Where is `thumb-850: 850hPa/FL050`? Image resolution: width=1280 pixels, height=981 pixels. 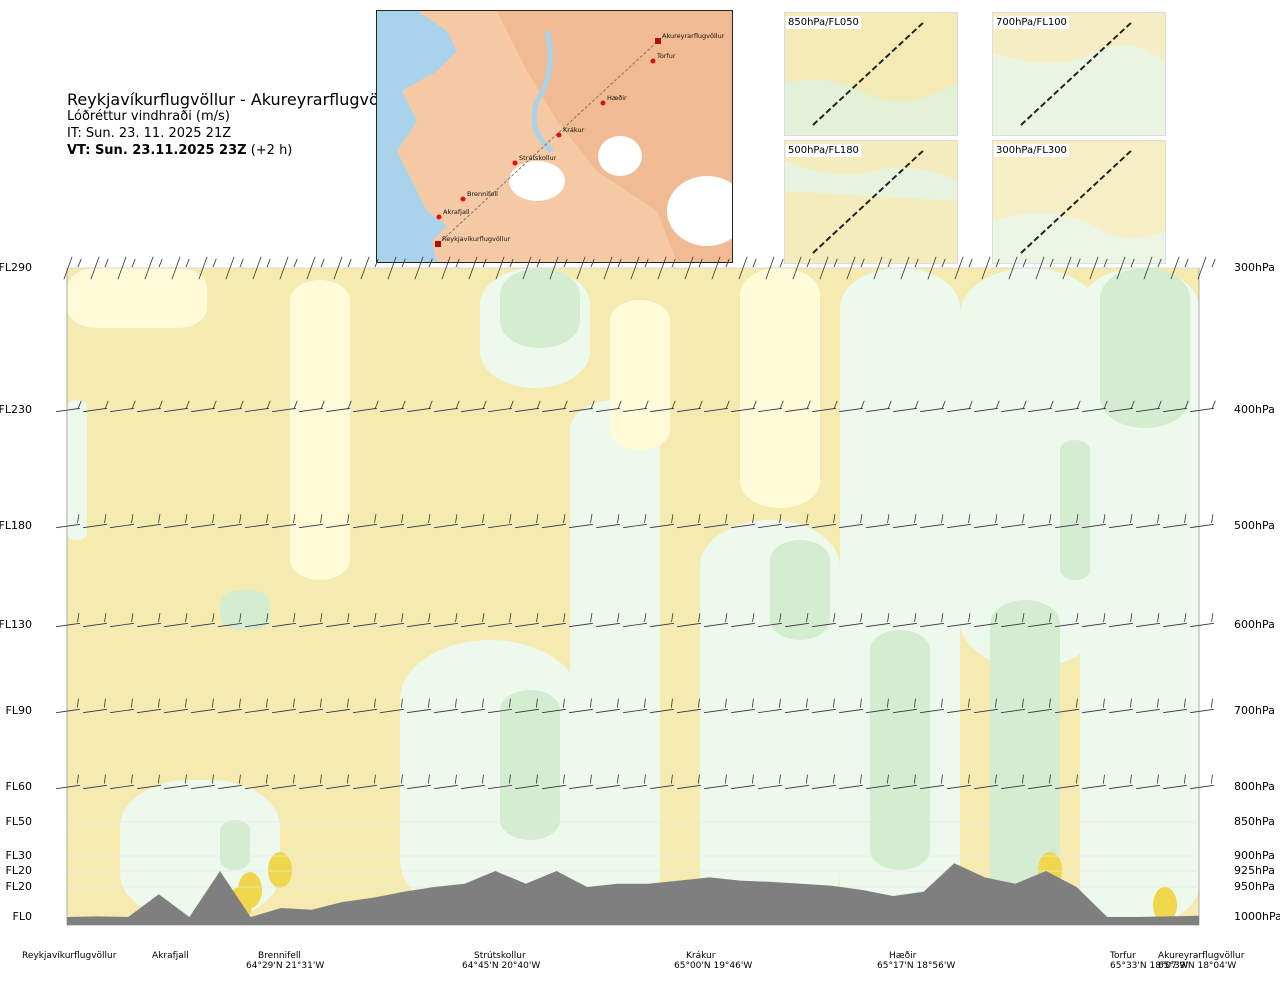
thumb-850: 850hPa/FL050 is located at coordinates (871, 74).